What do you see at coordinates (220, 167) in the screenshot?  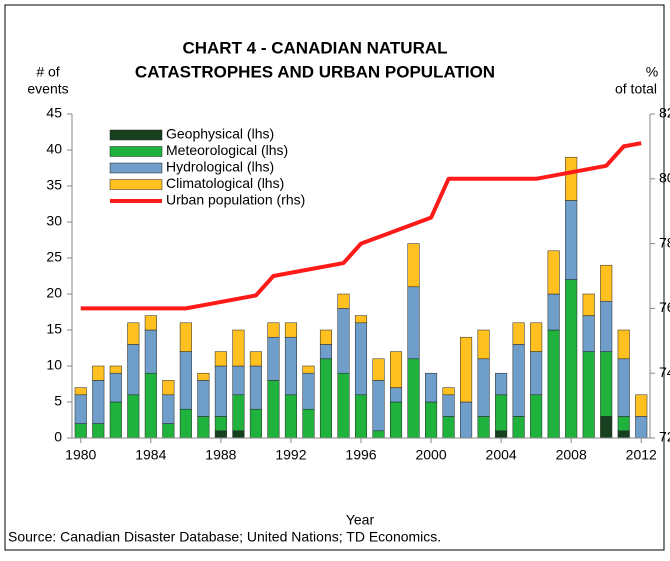 I see `legend-label: Hydrological (lhs)` at bounding box center [220, 167].